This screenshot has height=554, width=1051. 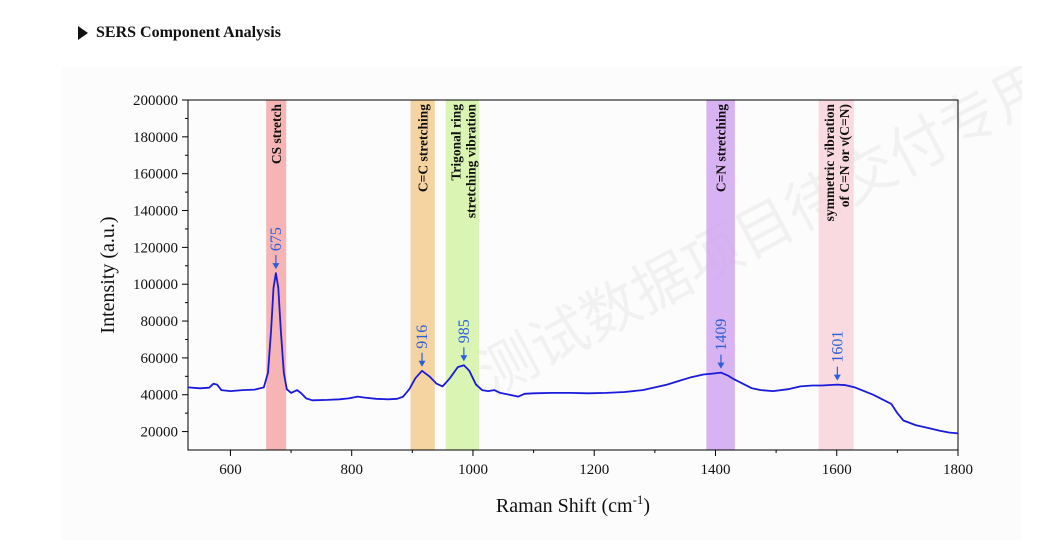 I want to click on x-tick-label: 1000, so click(x=473, y=470).